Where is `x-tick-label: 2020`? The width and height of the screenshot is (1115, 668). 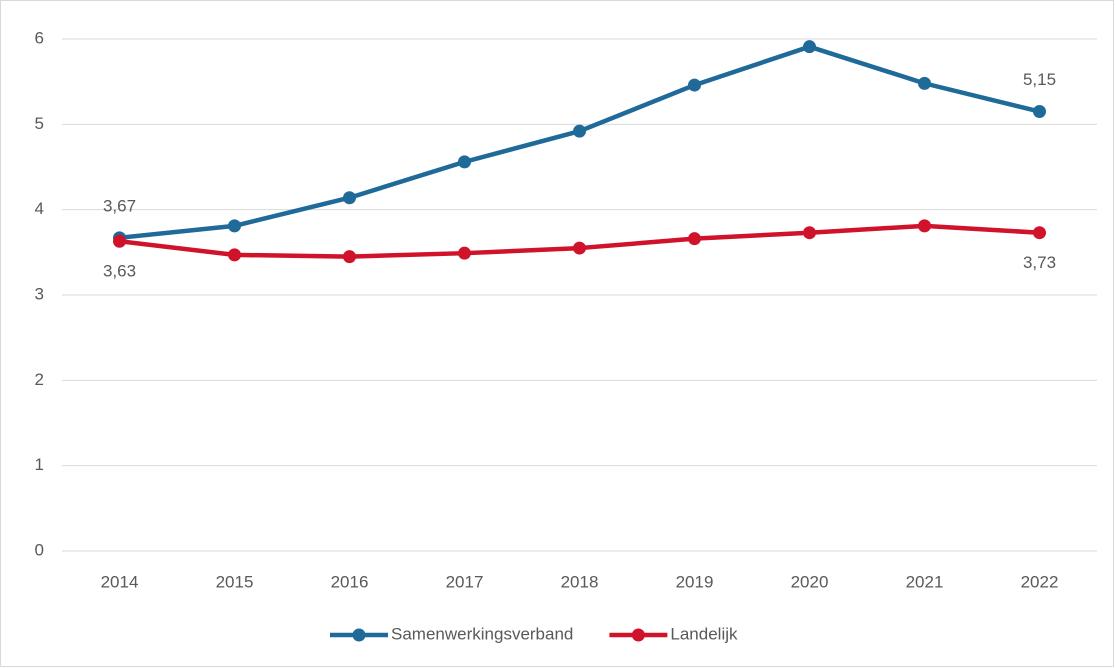
x-tick-label: 2020 is located at coordinates (810, 581).